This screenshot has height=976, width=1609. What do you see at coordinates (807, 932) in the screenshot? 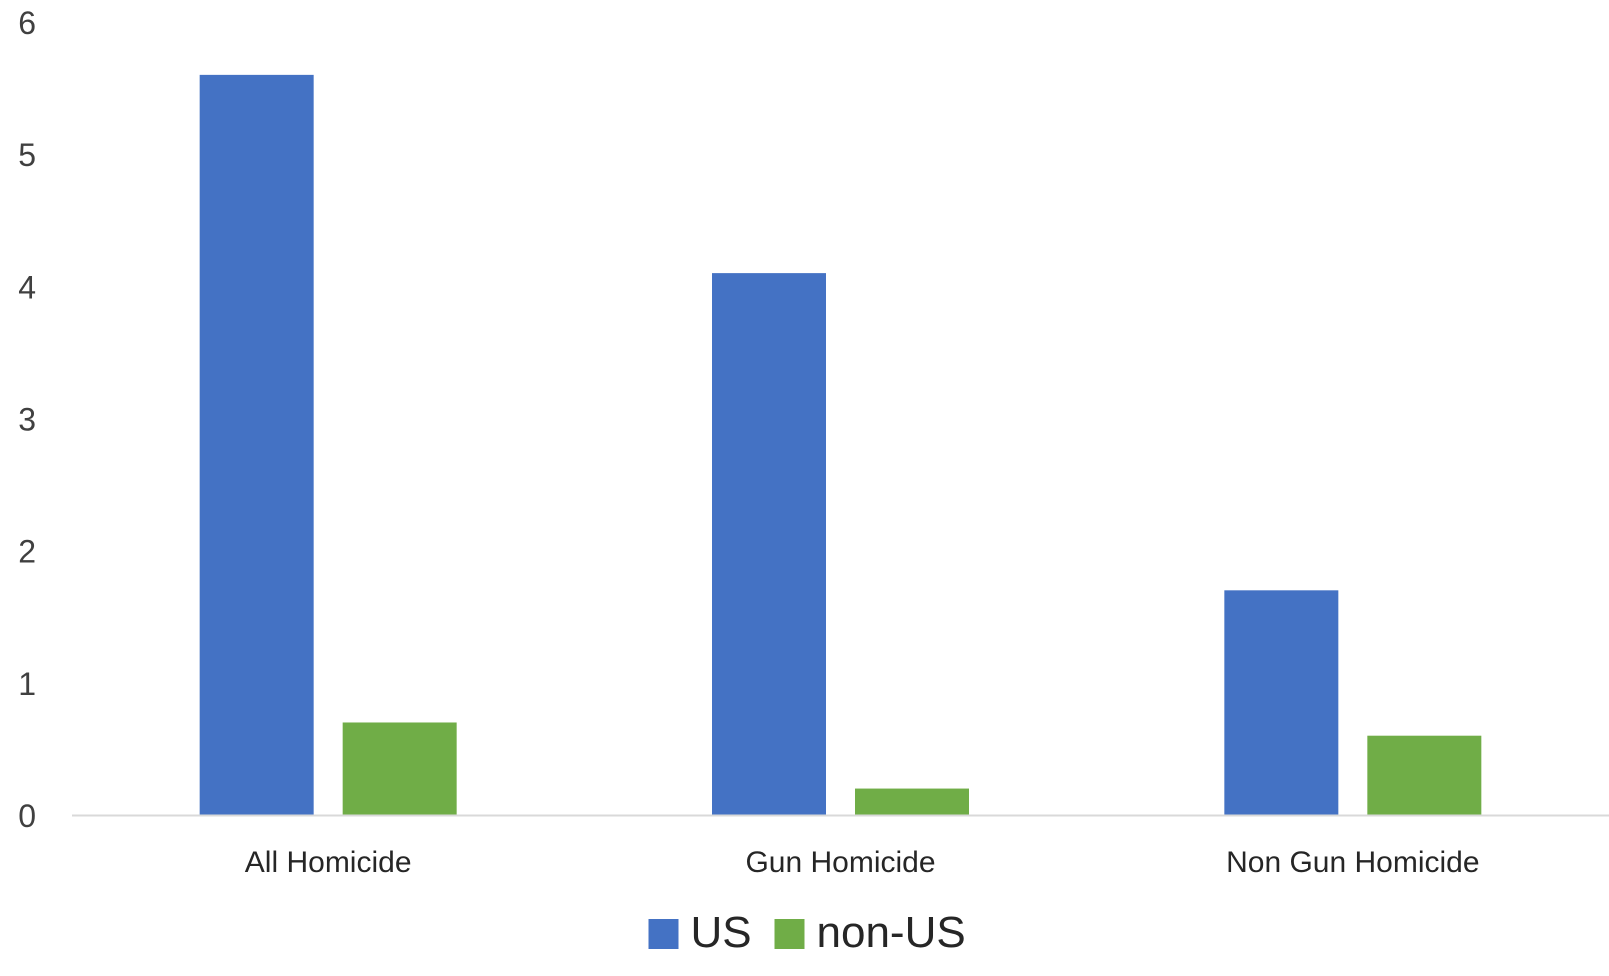
I see `legend: US non-US` at bounding box center [807, 932].